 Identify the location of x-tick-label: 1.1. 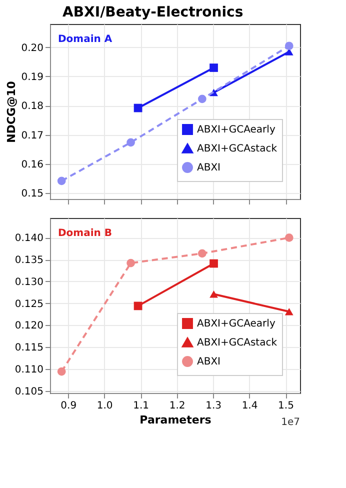
(141, 406).